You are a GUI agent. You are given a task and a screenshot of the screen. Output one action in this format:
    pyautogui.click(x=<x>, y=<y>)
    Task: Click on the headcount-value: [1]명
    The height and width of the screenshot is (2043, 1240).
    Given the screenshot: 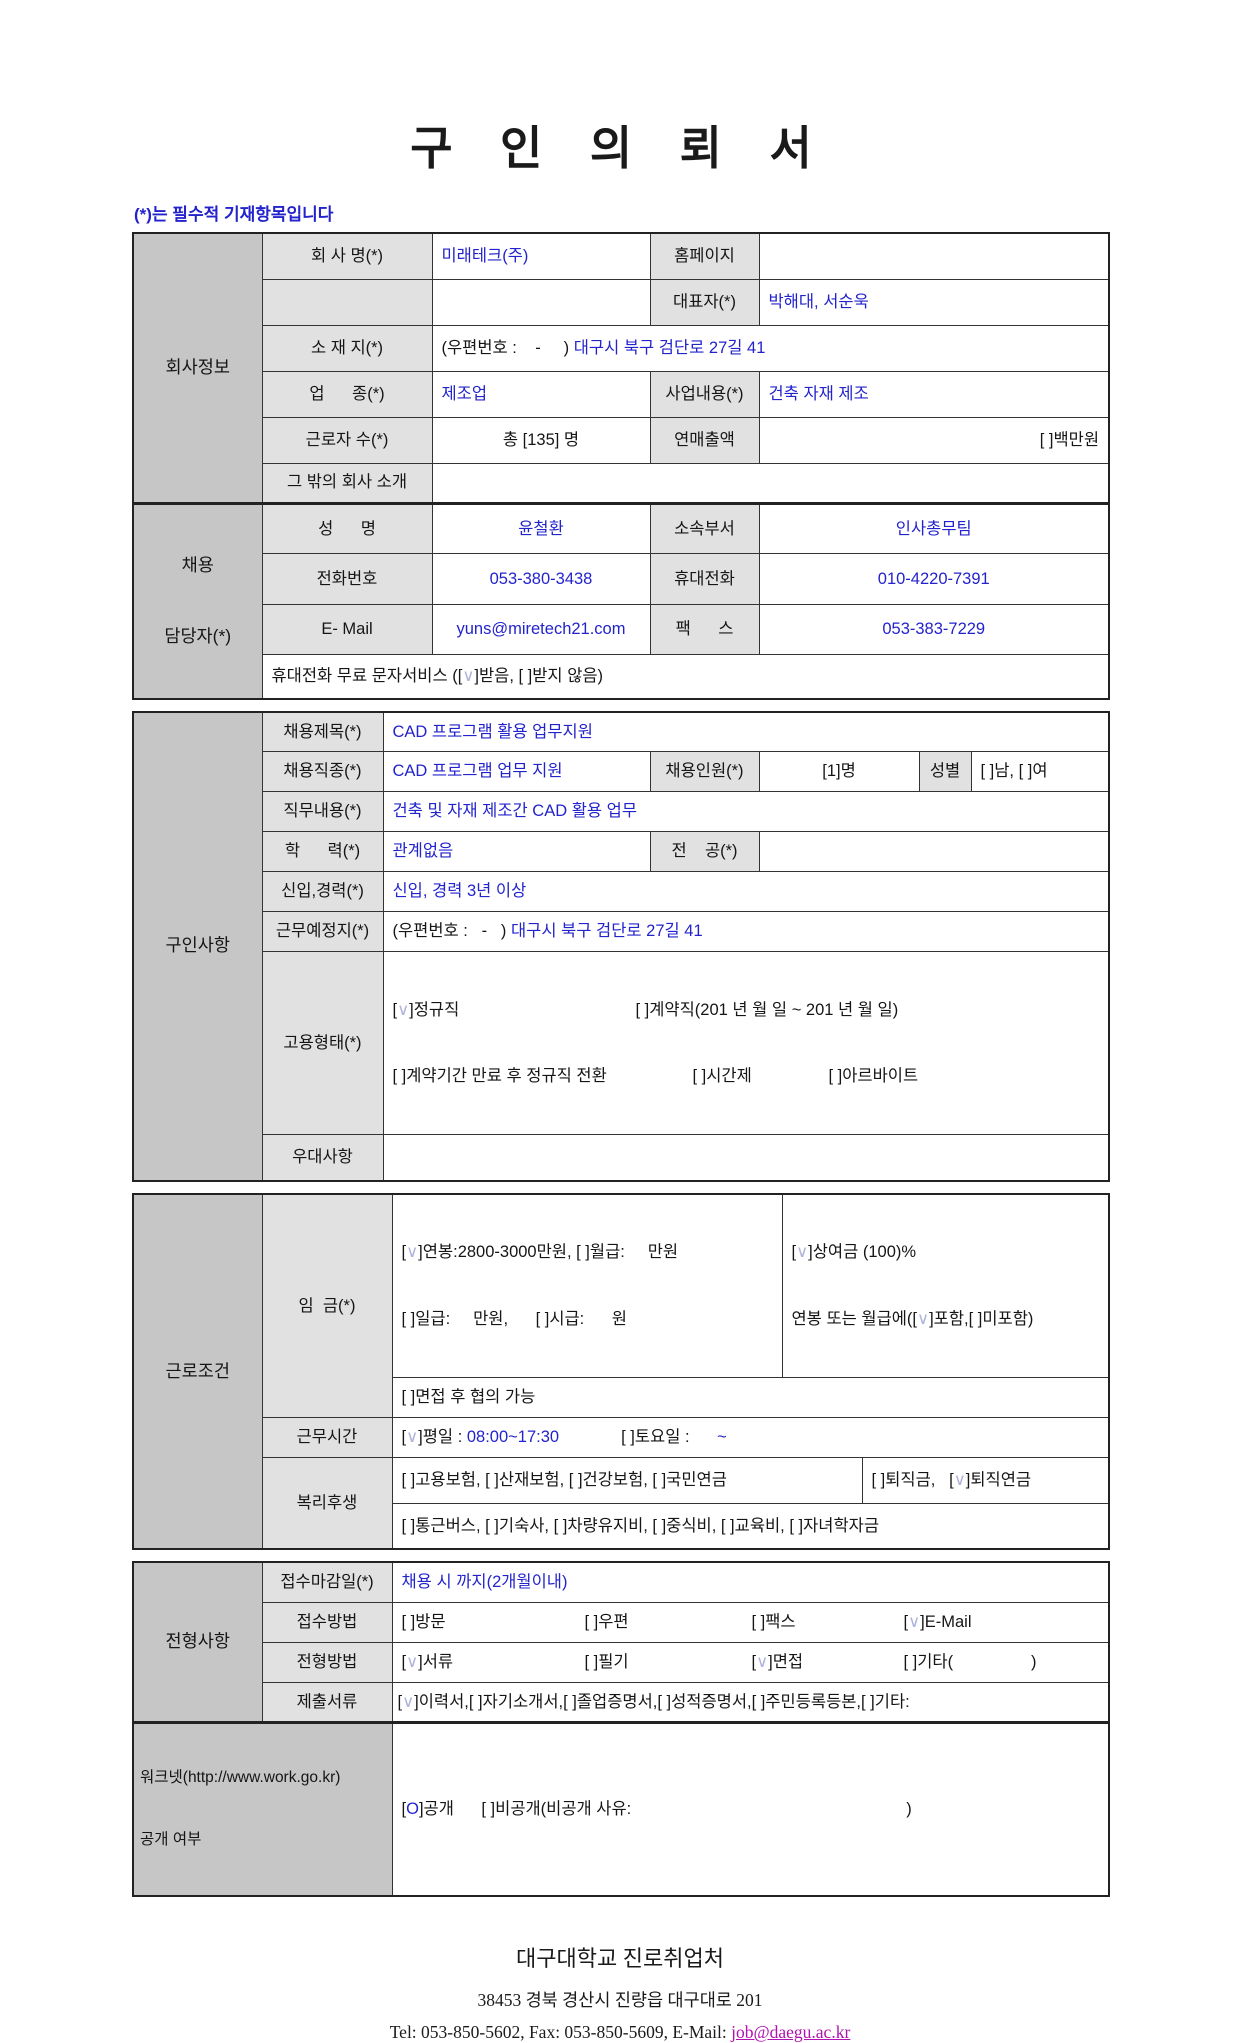 What is the action you would take?
    pyautogui.click(x=839, y=771)
    